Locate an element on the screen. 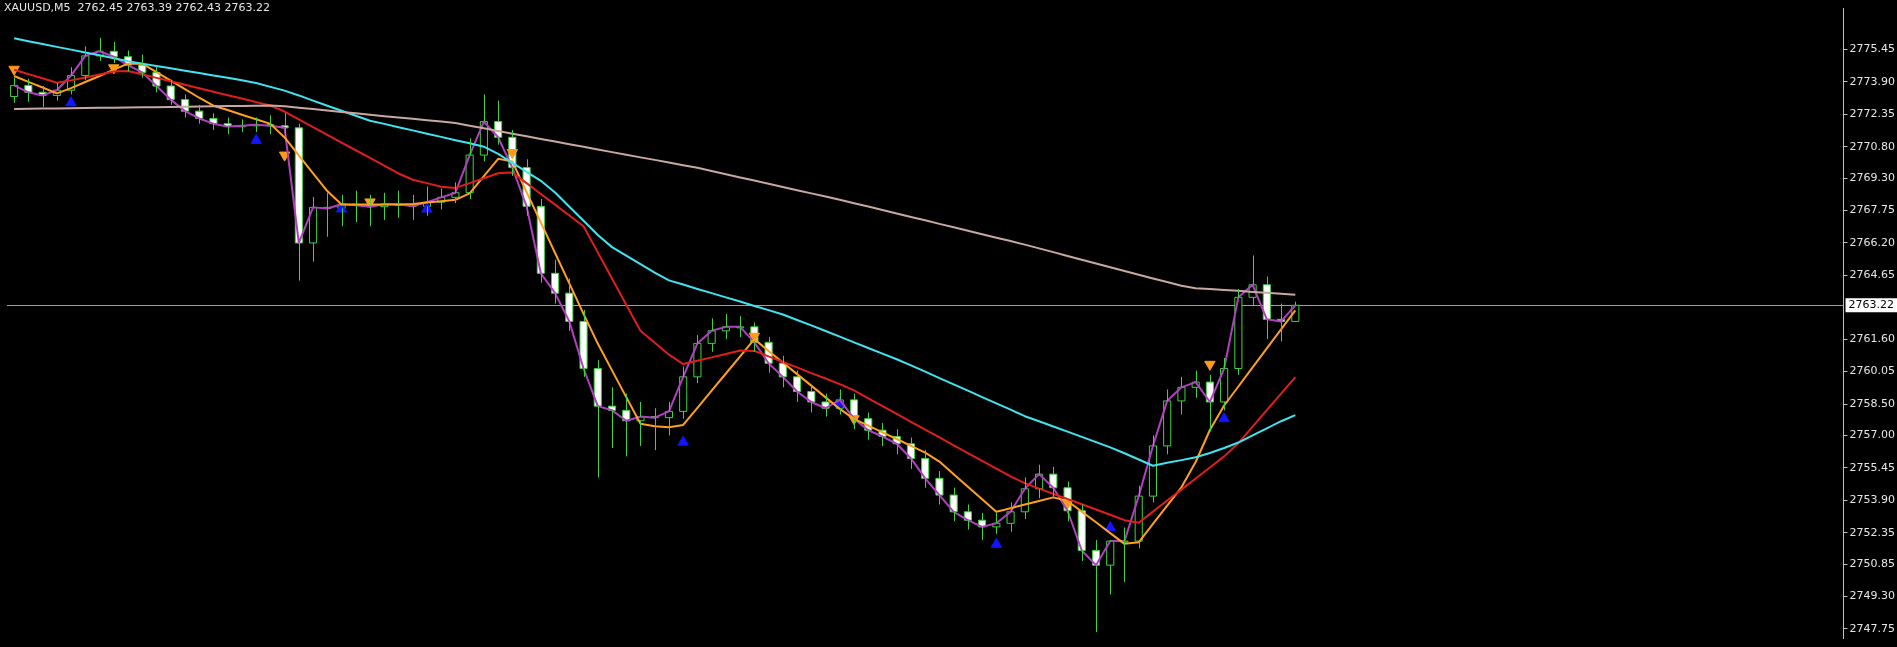  y-tick-label: 2755.45 is located at coordinates (1872, 467).